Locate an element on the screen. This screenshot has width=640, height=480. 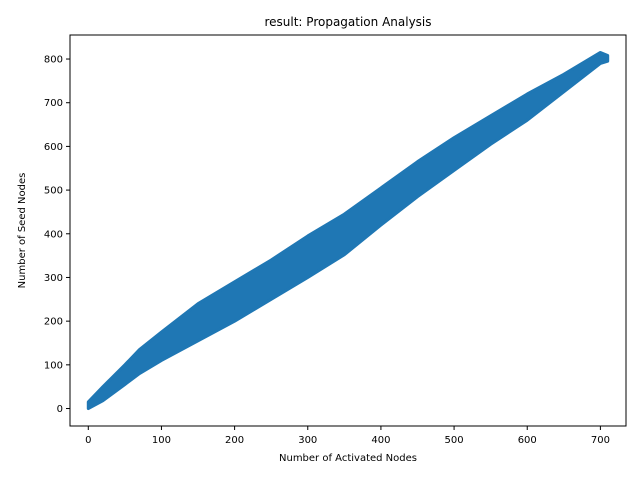
y-tick-label: 100 is located at coordinates (53, 365).